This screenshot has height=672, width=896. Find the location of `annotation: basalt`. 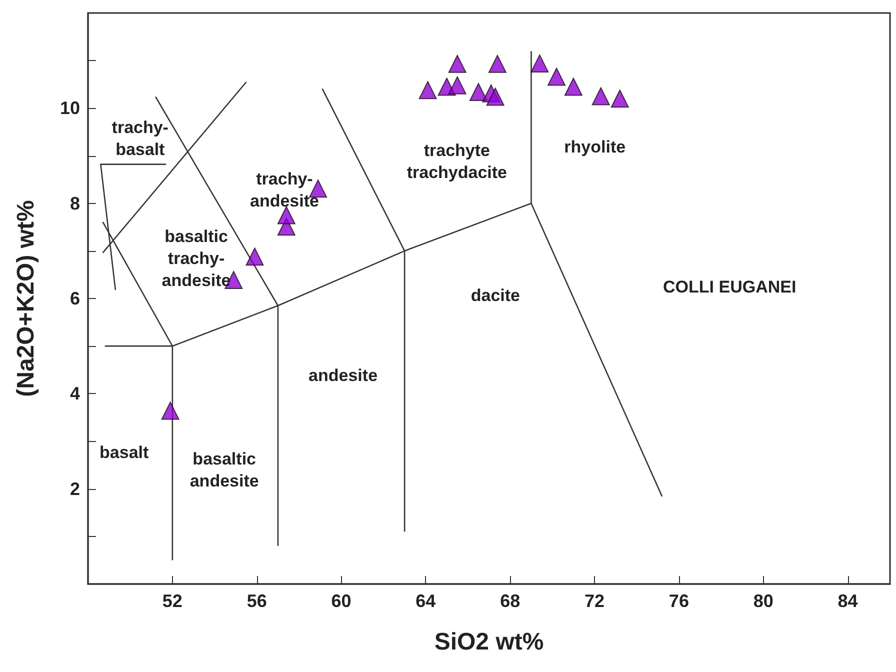

annotation: basalt is located at coordinates (124, 452).